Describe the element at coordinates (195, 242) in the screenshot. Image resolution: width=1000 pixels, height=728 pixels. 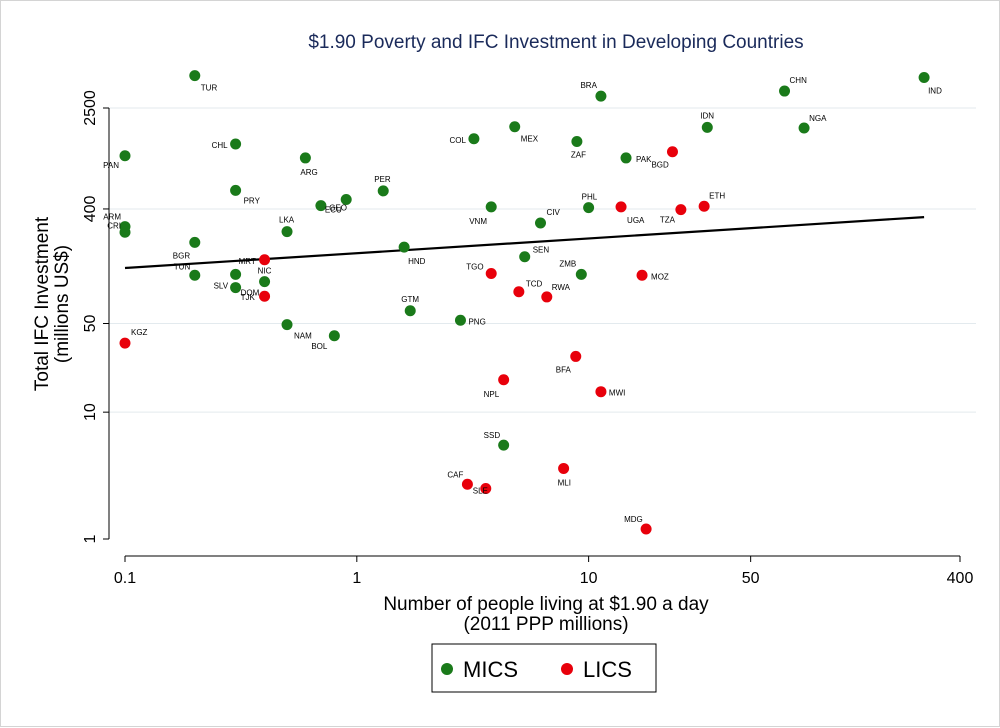
I see `point-bgr` at that location.